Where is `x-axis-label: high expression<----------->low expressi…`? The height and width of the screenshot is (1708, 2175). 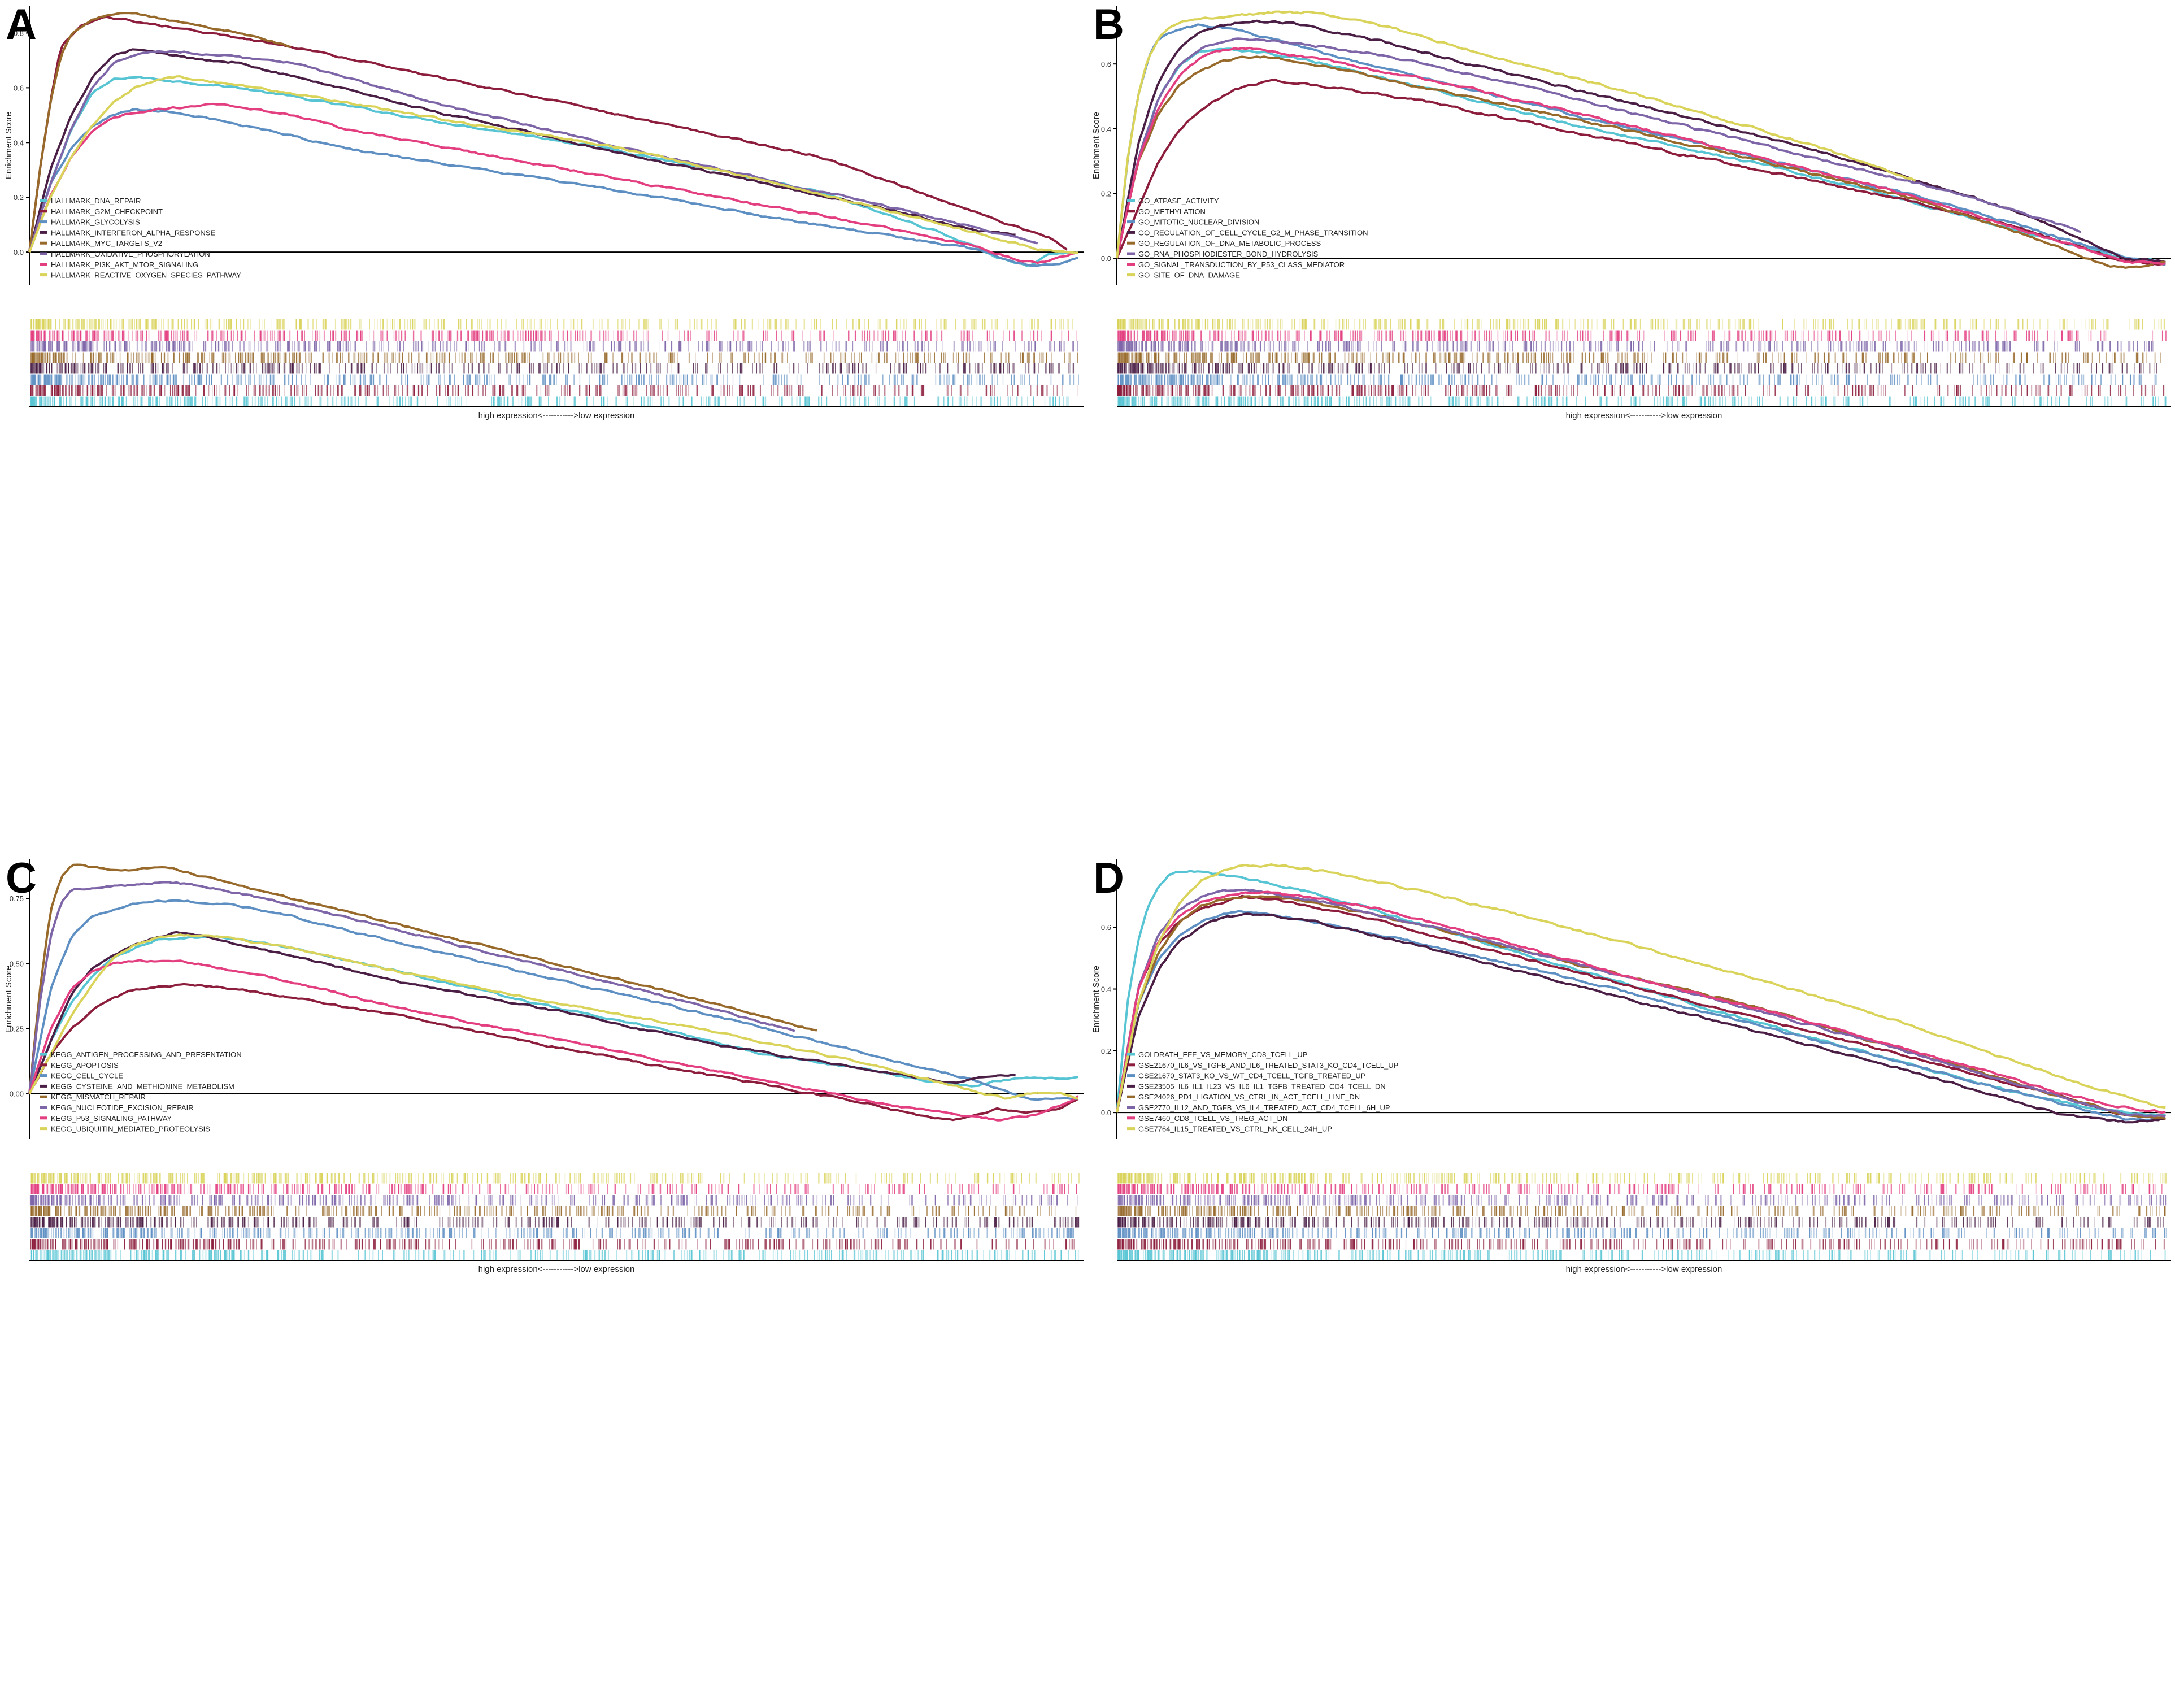
x-axis-label: high expression<----------->low expressi… is located at coordinates (556, 415).